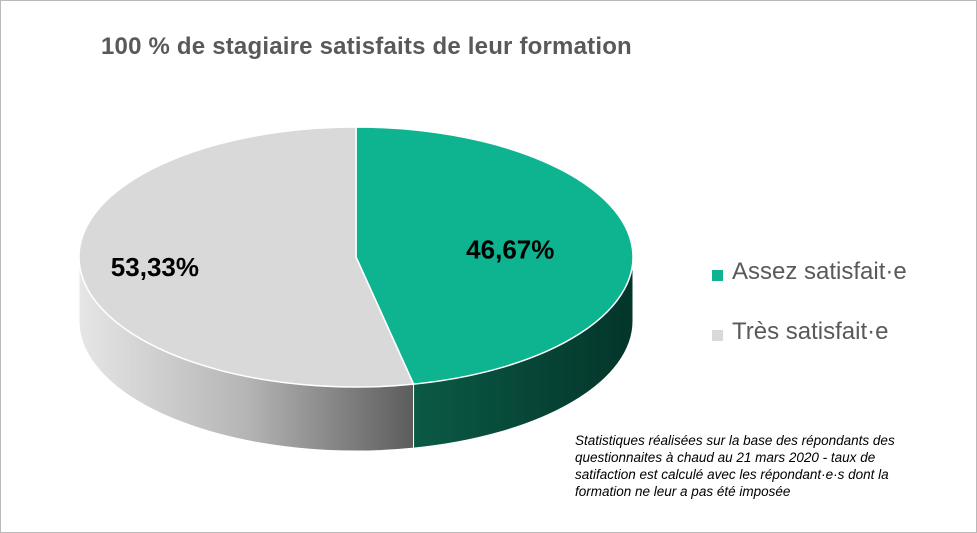 The image size is (977, 533). I want to click on pie-slice-assez, so click(494, 255).